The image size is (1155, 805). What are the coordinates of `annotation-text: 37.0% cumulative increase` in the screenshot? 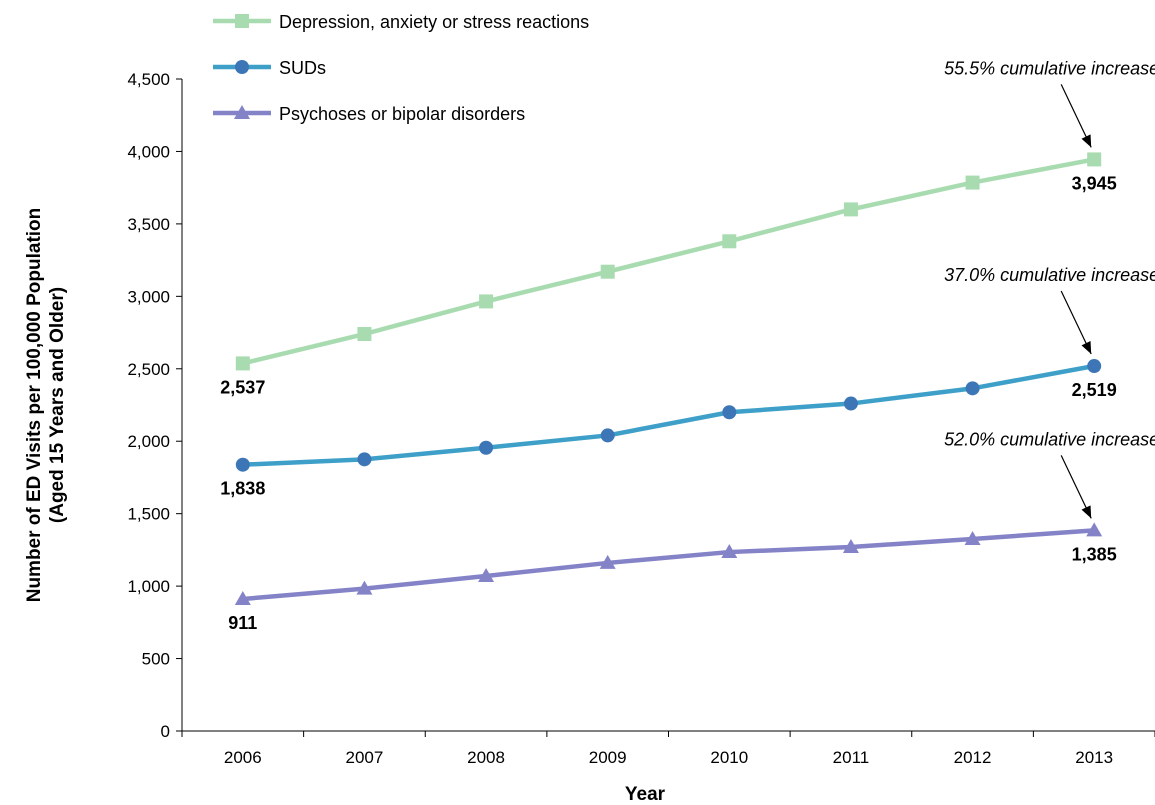 It's located at (1049, 275).